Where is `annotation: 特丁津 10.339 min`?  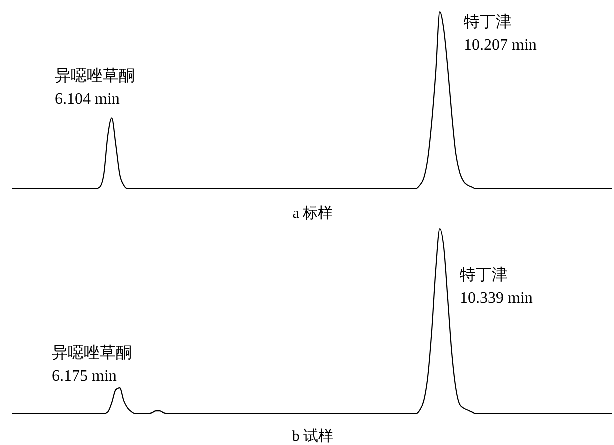 annotation: 特丁津 10.339 min is located at coordinates (496, 286).